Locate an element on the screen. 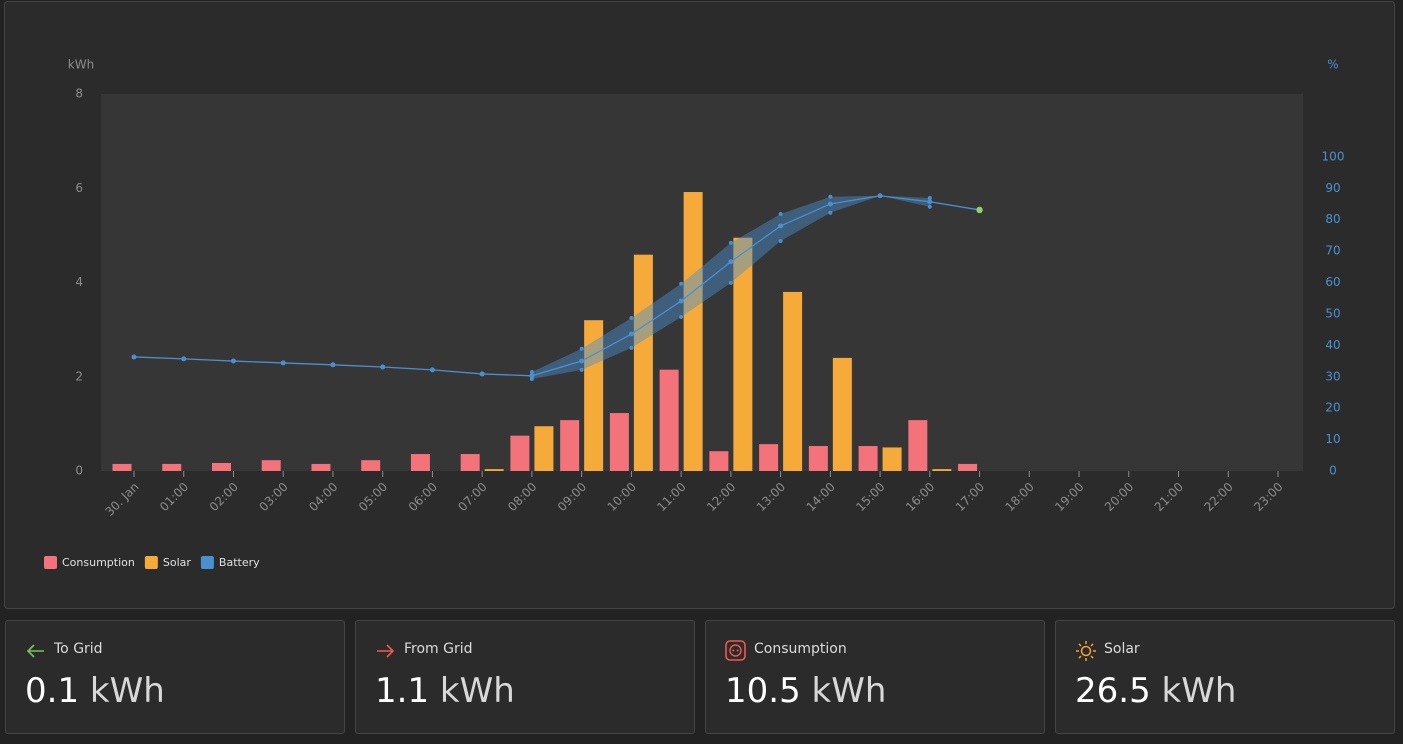  card-value: 1.1 kWh is located at coordinates (445, 691).